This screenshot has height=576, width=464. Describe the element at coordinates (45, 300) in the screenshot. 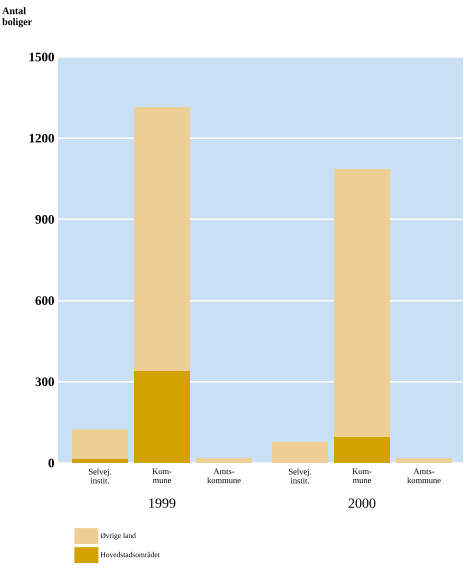

I see `y-tick-label: 600` at that location.